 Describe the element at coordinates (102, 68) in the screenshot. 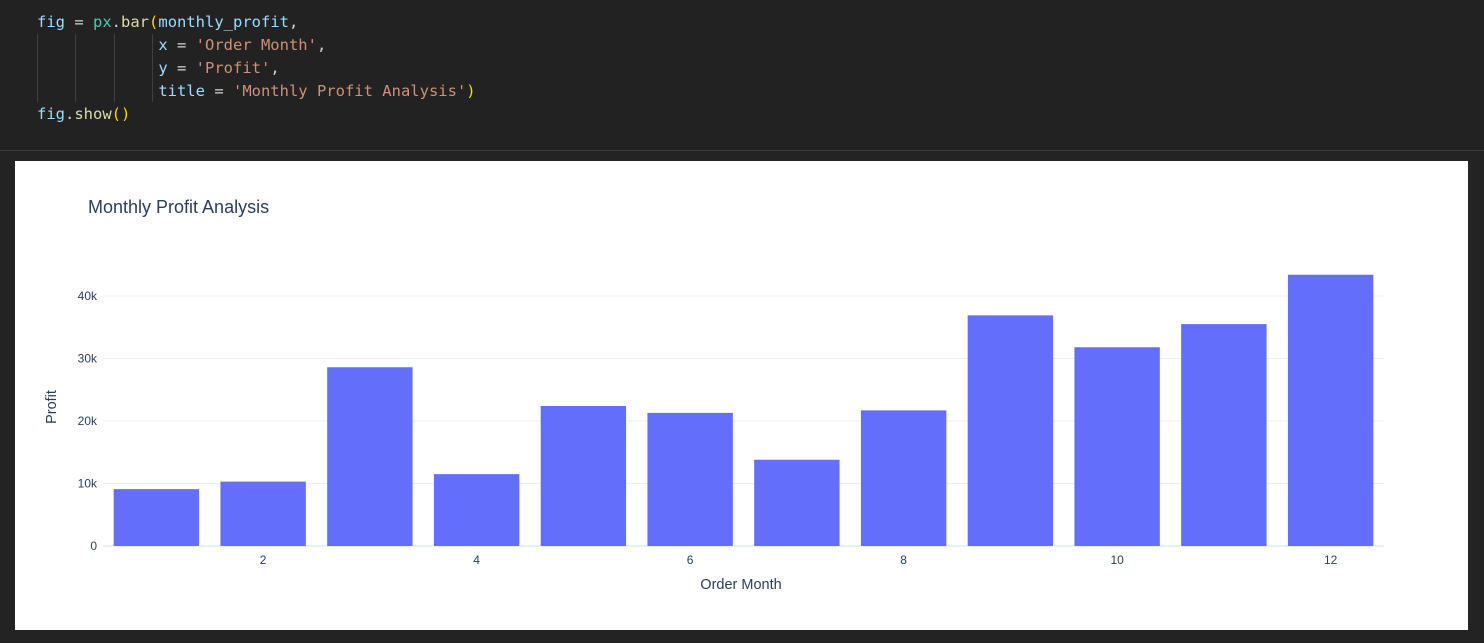

I see `code-token: y` at that location.